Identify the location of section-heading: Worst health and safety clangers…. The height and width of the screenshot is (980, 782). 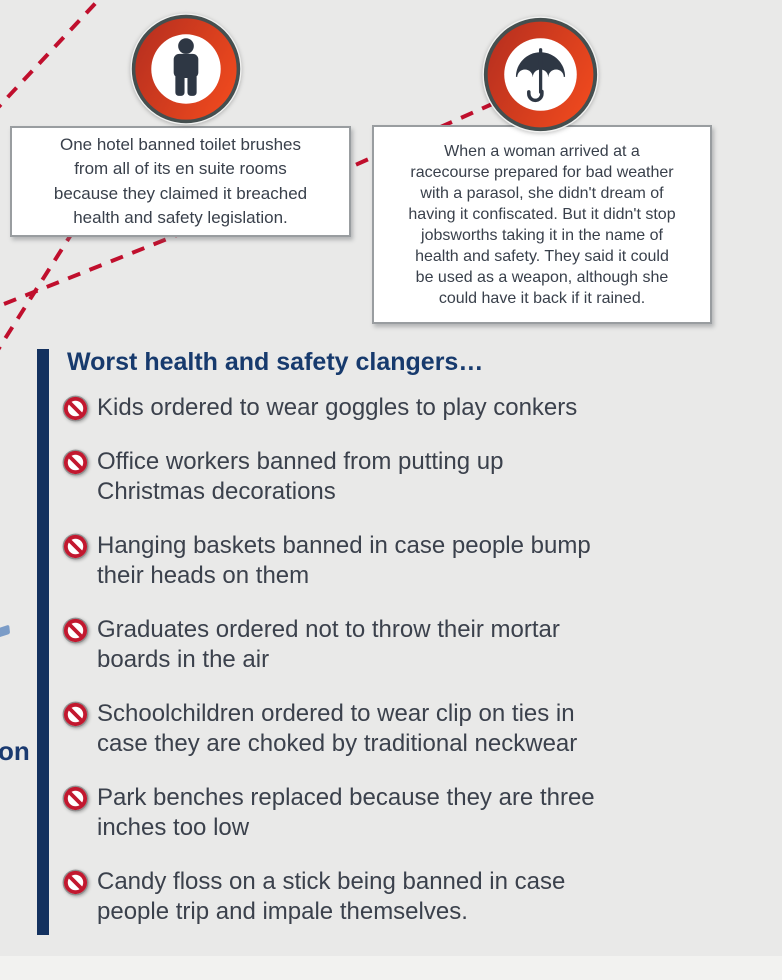
(275, 362).